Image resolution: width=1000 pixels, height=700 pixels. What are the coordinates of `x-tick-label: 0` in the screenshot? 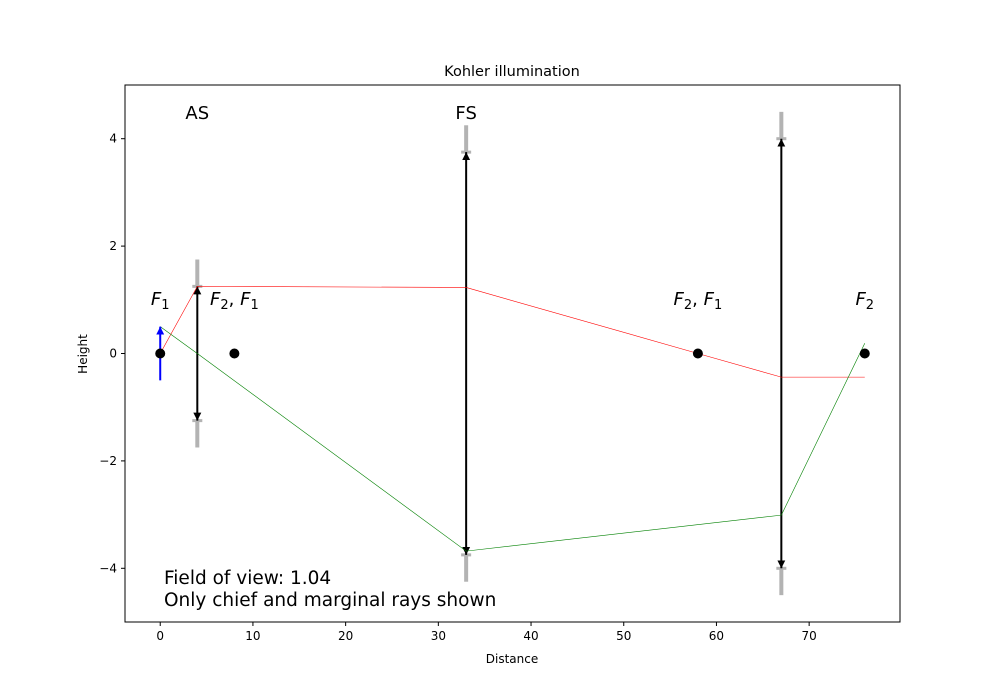 It's located at (160, 636).